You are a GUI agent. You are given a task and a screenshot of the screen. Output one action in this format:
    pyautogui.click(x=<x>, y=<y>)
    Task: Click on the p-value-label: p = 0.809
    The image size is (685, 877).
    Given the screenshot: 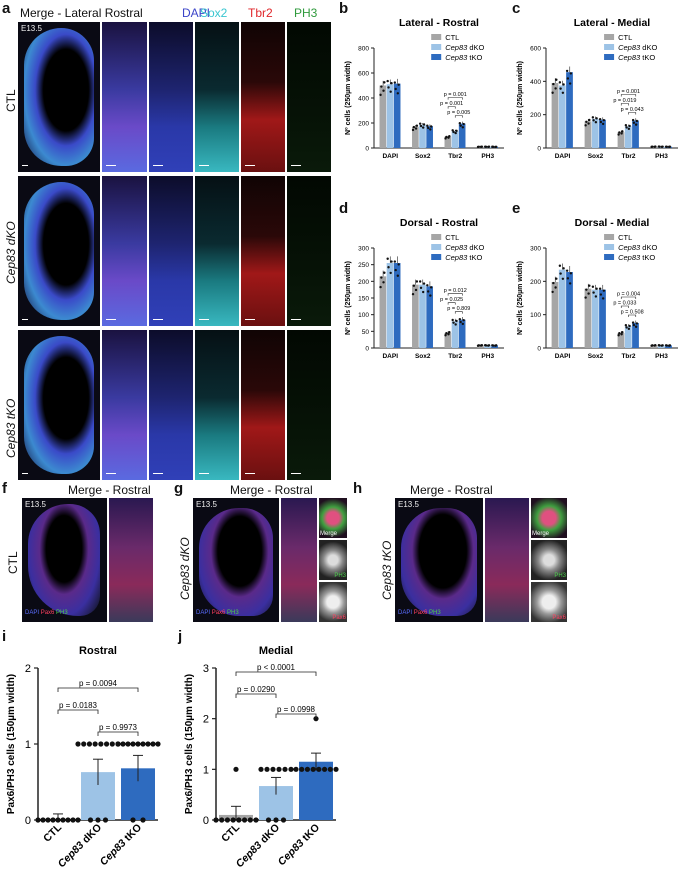 What is the action you would take?
    pyautogui.click(x=458, y=309)
    